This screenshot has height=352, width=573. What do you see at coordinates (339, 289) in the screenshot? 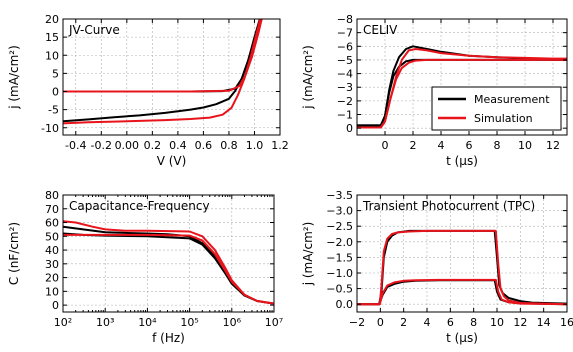
I see `y-tick-label: −0.5` at bounding box center [339, 289].